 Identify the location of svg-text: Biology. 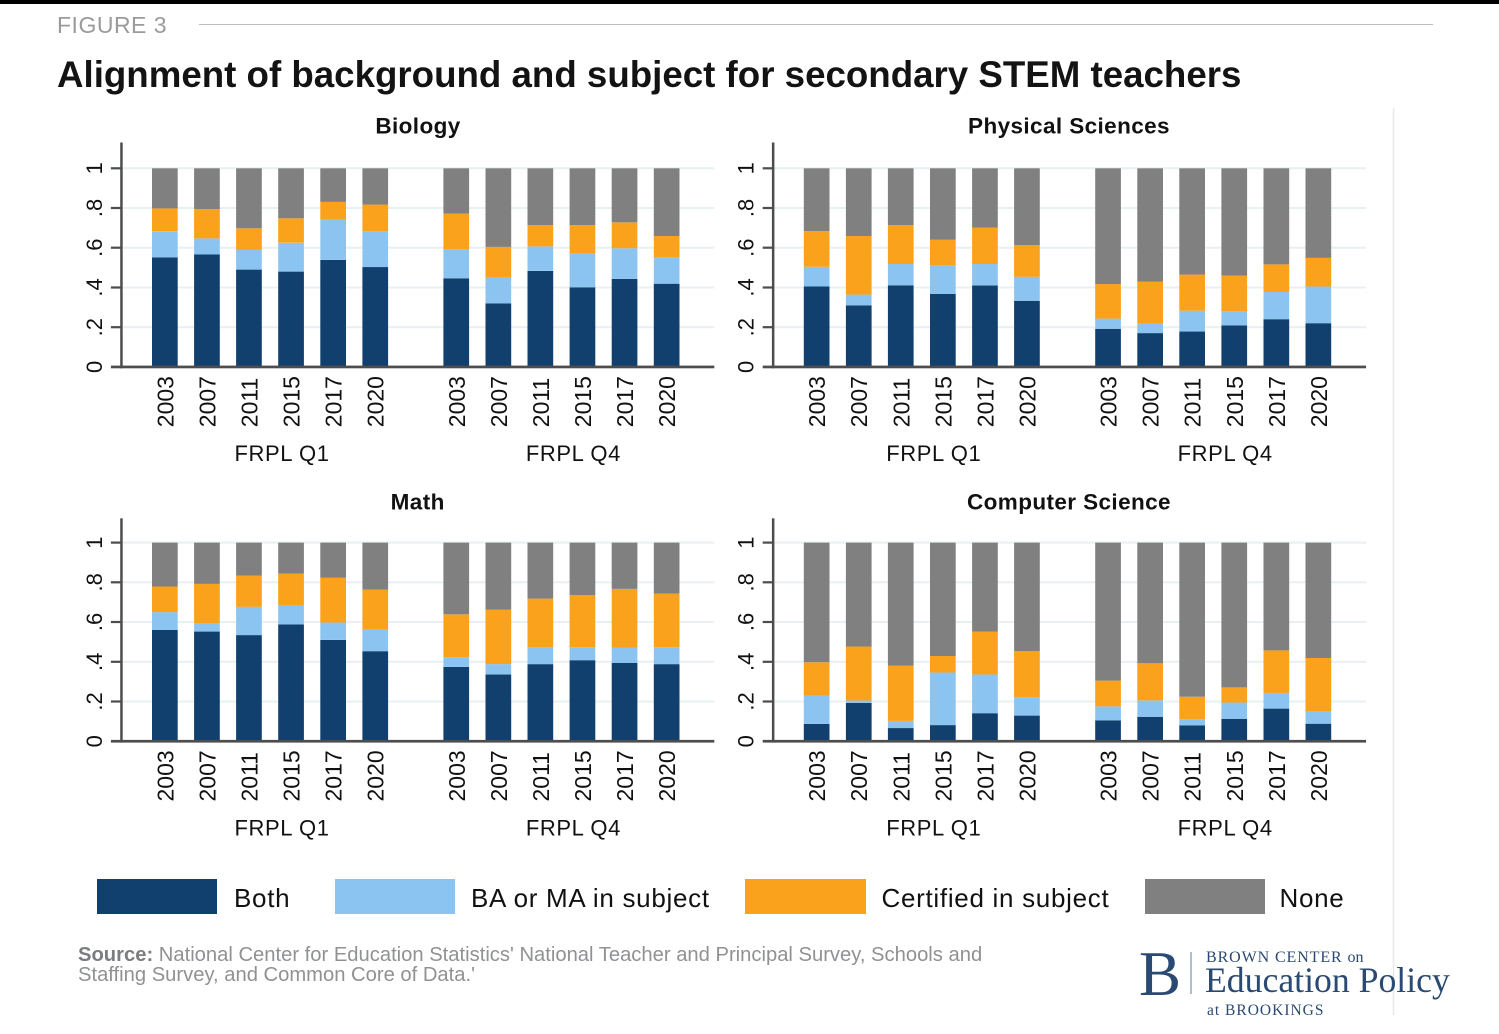
(417, 126).